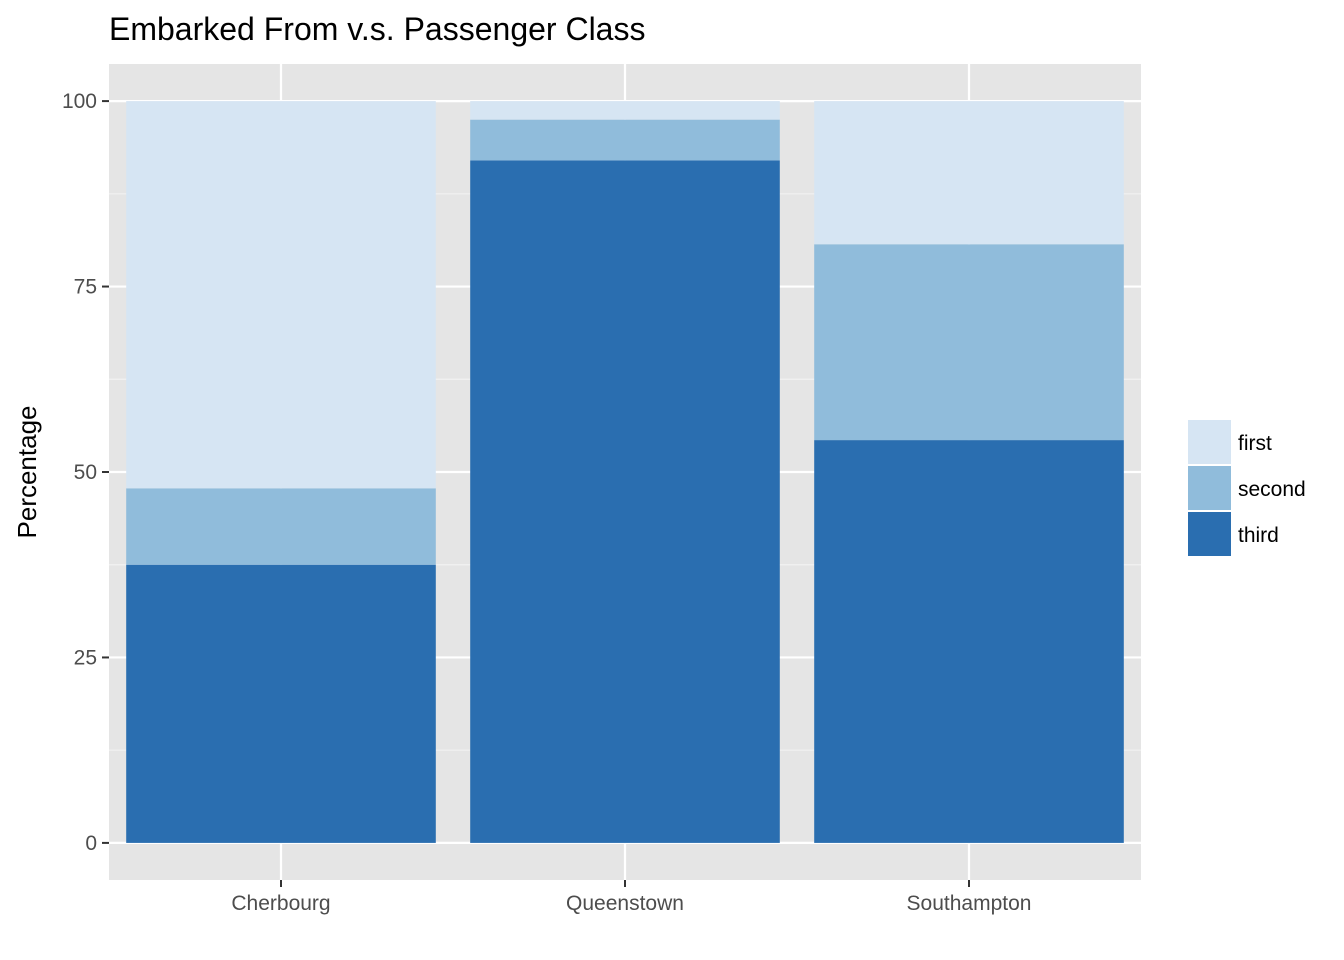  I want to click on y-tick-label: 25, so click(85, 657).